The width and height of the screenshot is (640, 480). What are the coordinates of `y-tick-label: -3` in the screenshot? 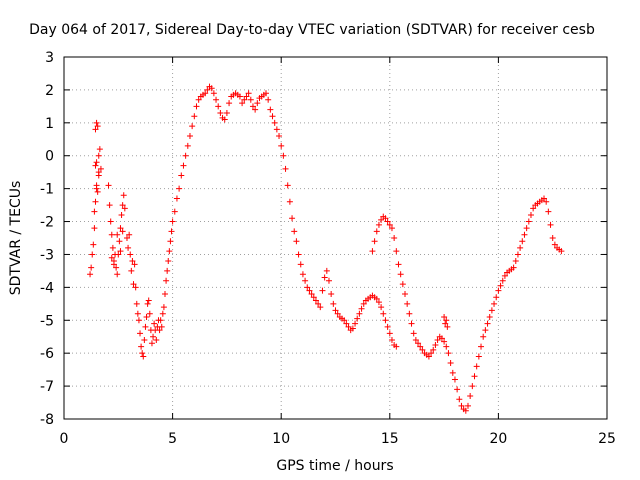 It's located at (47, 255).